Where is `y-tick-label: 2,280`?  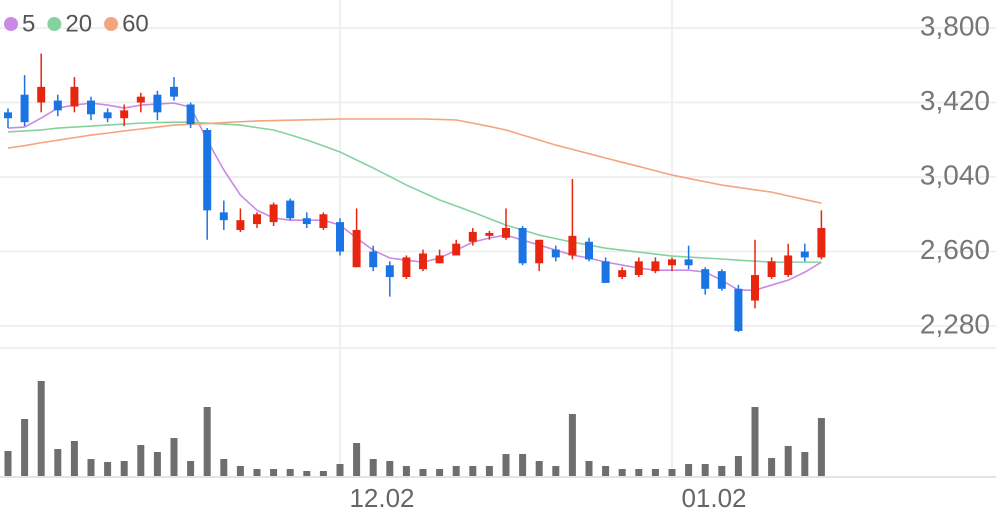
y-tick-label: 2,280 is located at coordinates (955, 323).